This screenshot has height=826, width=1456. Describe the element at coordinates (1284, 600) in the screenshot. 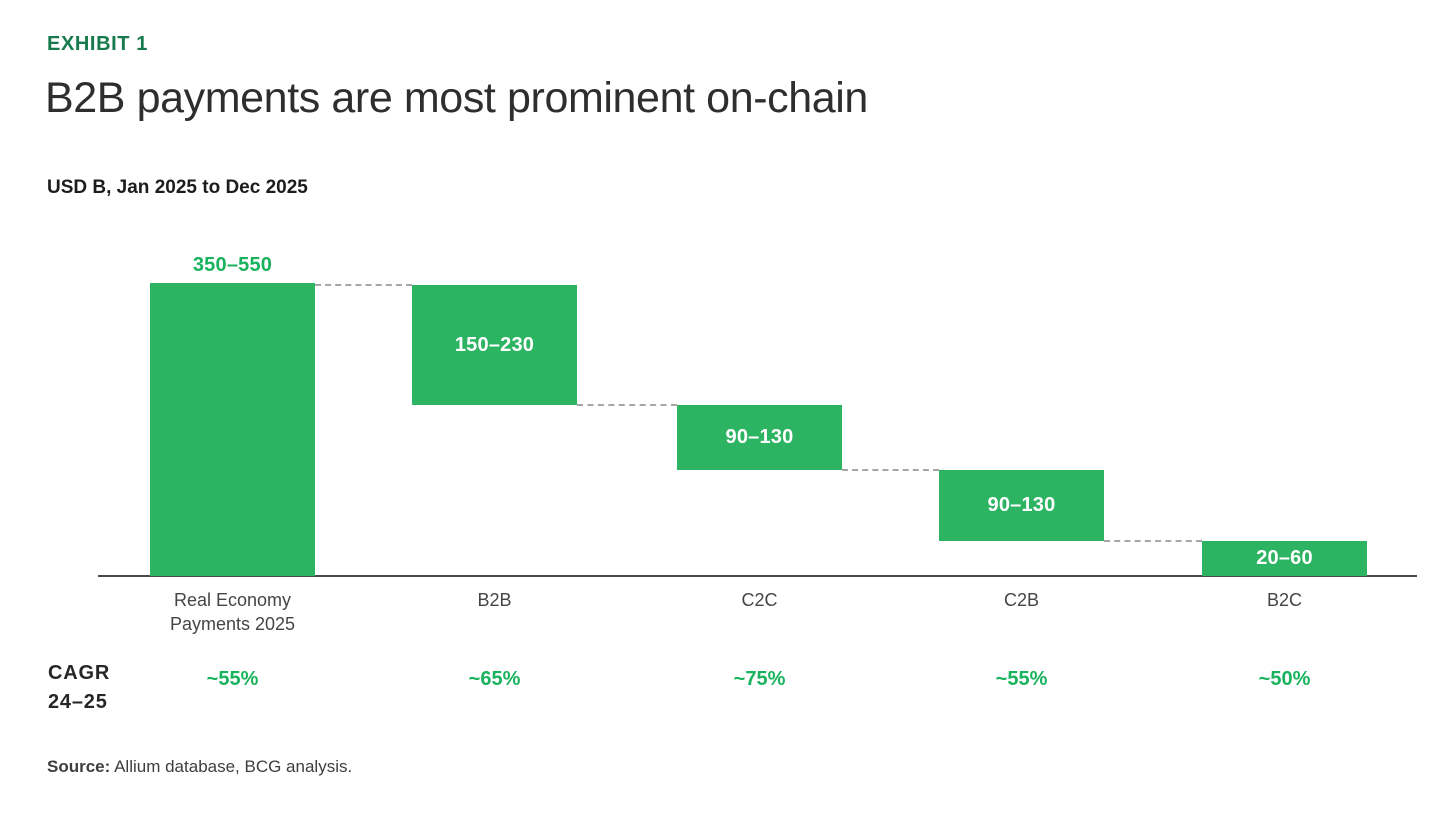

I see `x-axis-category-label: B2C` at that location.